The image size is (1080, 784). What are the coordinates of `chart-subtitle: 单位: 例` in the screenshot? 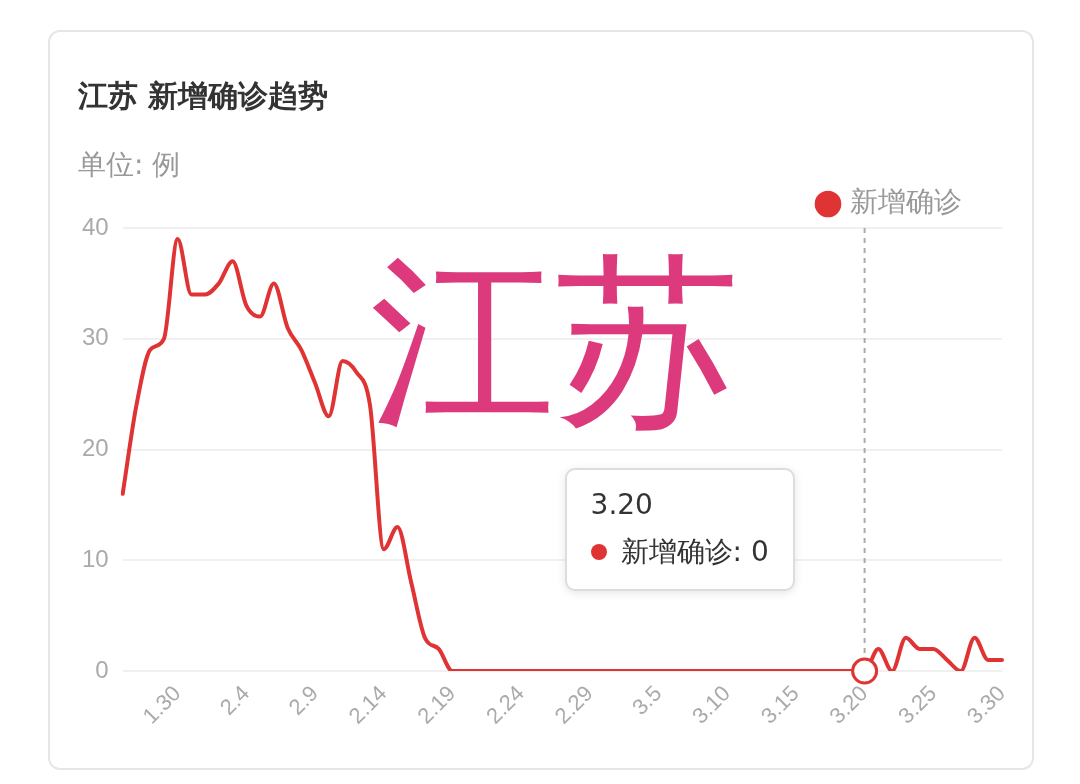 It's located at (129, 165).